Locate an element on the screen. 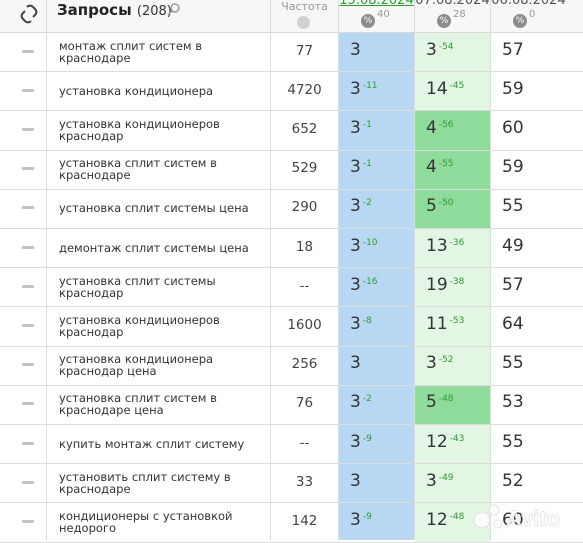 The image size is (583, 543). frequency-value: 4720 is located at coordinates (304, 89).